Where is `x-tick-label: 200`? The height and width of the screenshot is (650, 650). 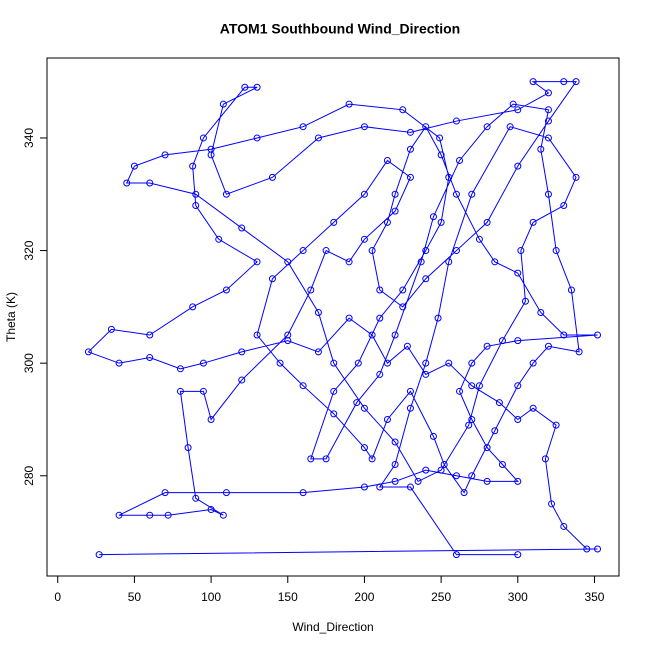 x-tick-label: 200 is located at coordinates (364, 597).